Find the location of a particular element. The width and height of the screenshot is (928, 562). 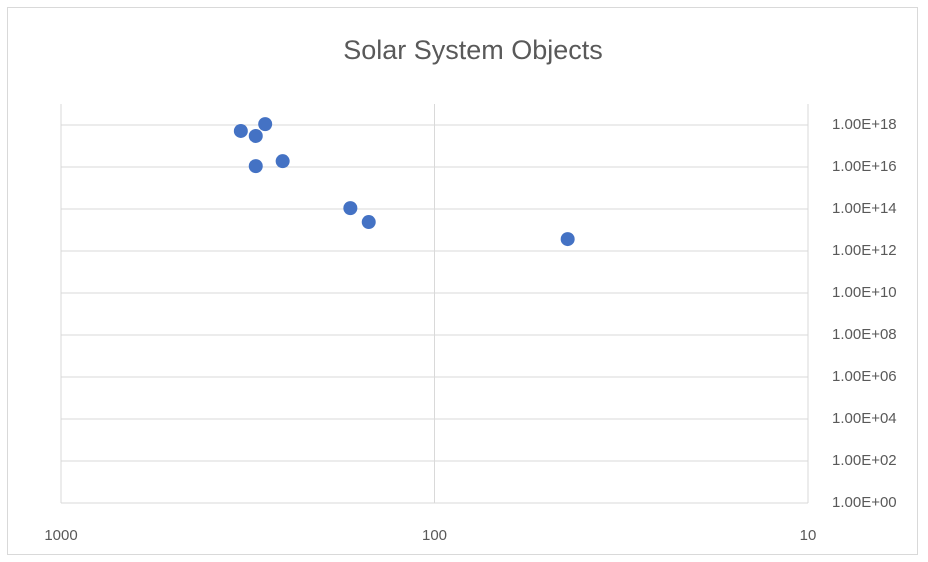

y-tick-label: 1.00E+14 is located at coordinates (864, 208).